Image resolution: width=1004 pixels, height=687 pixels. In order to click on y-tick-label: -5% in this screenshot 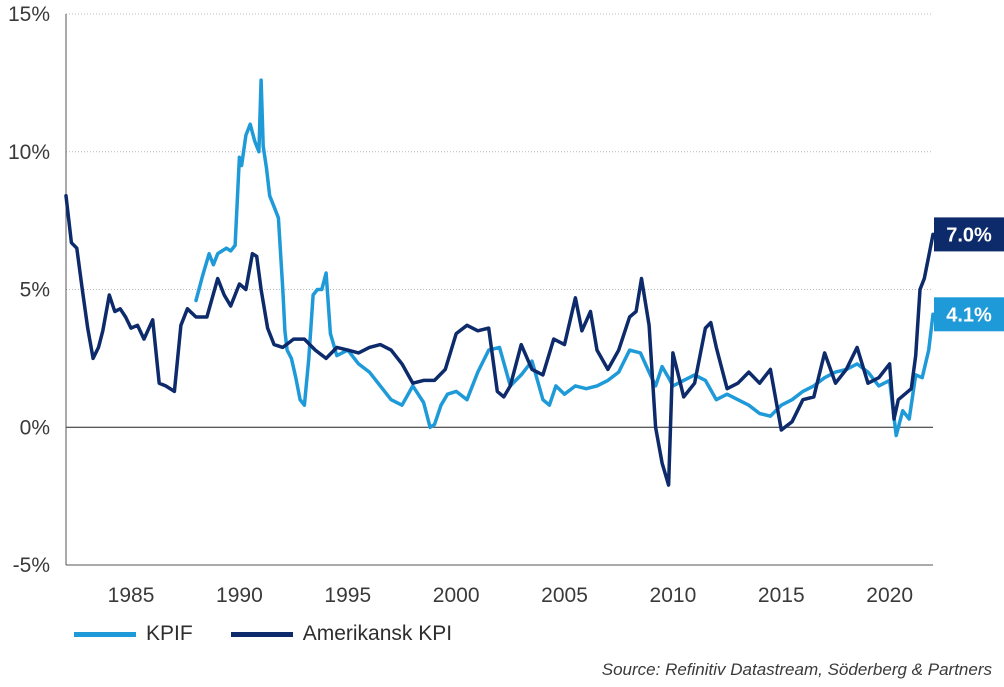, I will do `click(31, 565)`.